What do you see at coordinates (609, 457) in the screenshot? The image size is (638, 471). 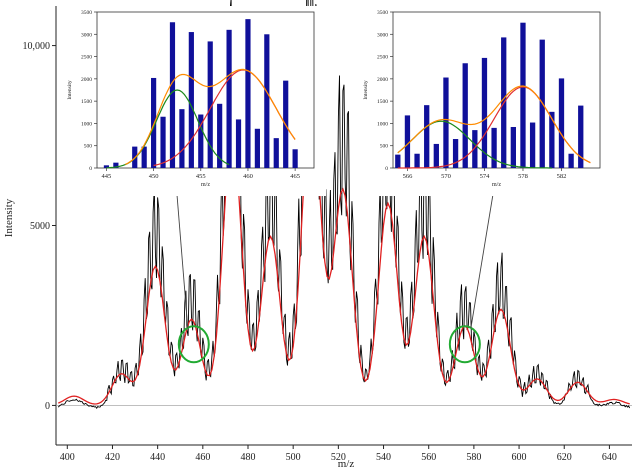 I see `main-x-tick-label: 640` at bounding box center [609, 457].